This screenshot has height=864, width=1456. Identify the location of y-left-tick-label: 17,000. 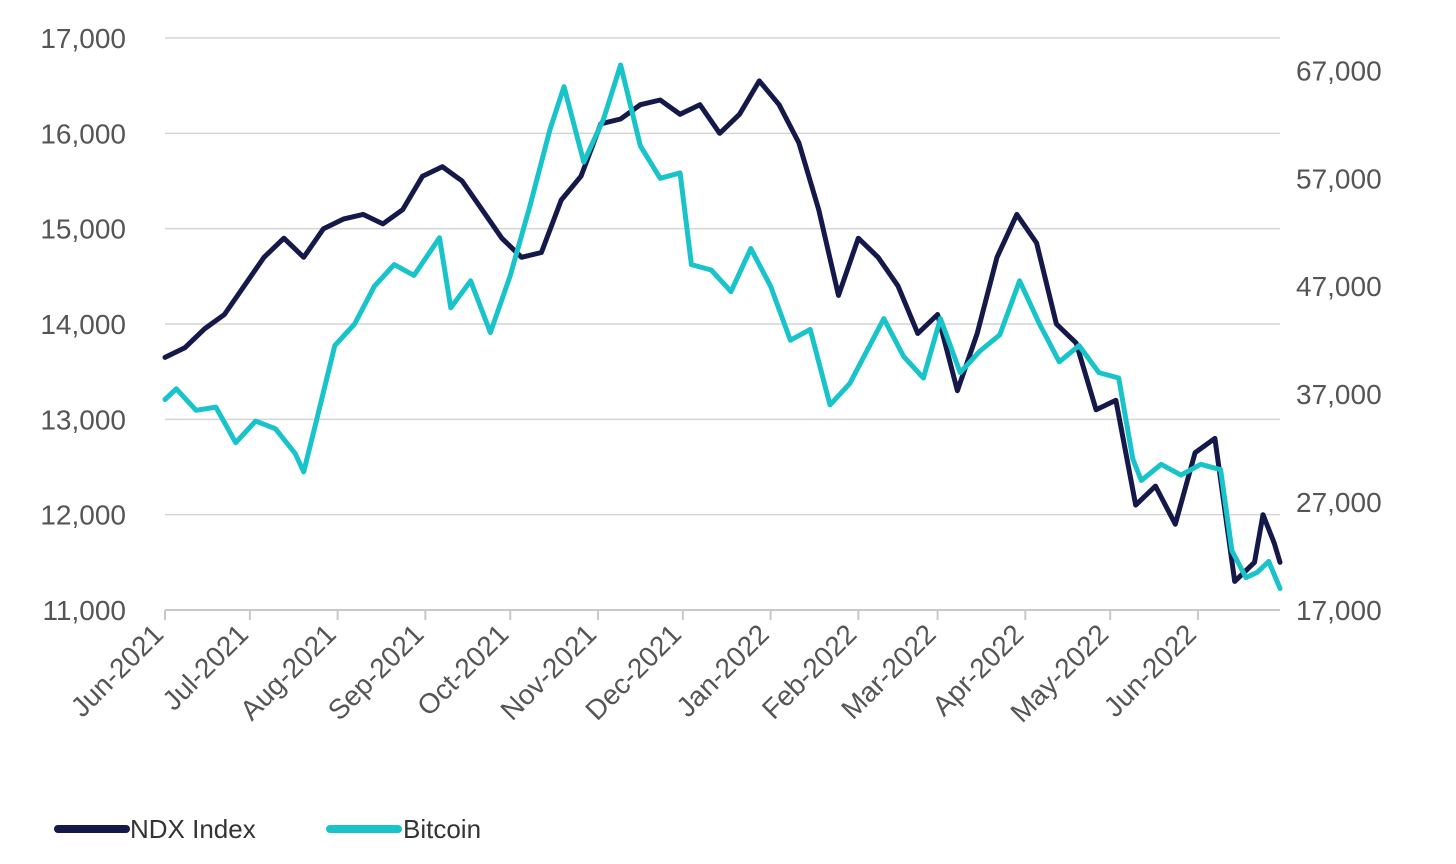
(83, 38).